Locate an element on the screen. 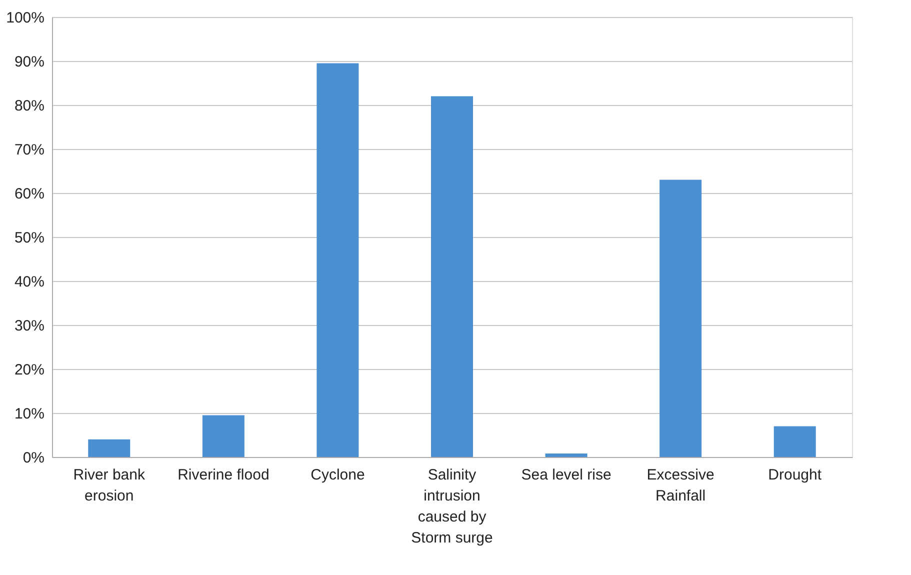  x-tick-label: Excessive Rainfall is located at coordinates (680, 485).